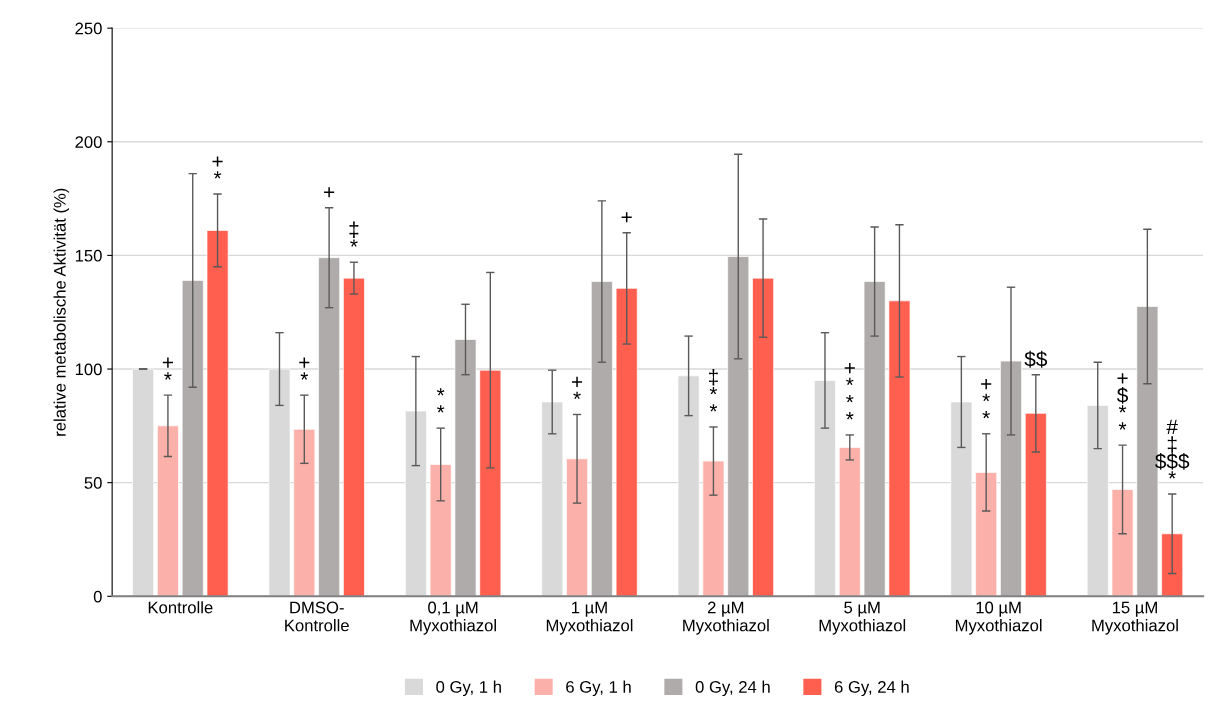 Image resolution: width=1219 pixels, height=704 pixels. Describe the element at coordinates (453, 618) in the screenshot. I see `x-tick-label: 0,1 µM Myxothiazol` at that location.